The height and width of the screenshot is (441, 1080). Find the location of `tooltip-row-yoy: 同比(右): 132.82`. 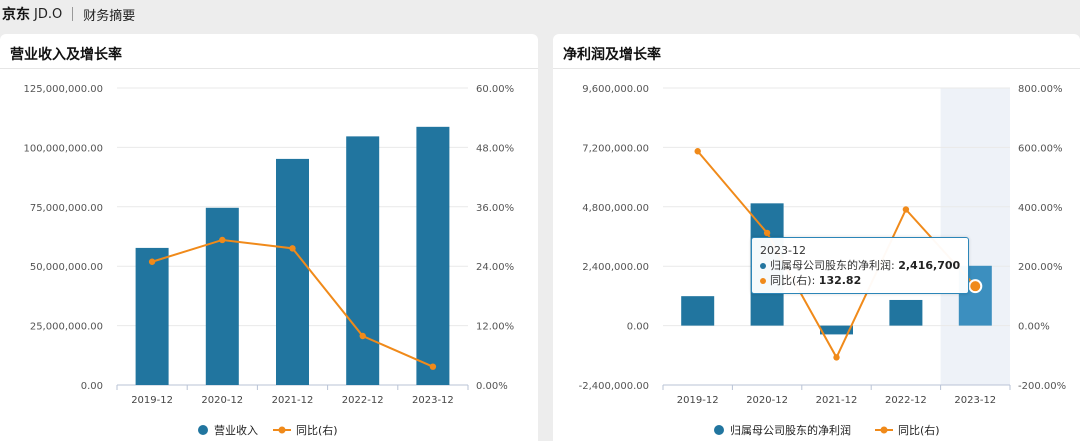

tooltip-row-yoy: 同比(右): 132.82 is located at coordinates (860, 280).